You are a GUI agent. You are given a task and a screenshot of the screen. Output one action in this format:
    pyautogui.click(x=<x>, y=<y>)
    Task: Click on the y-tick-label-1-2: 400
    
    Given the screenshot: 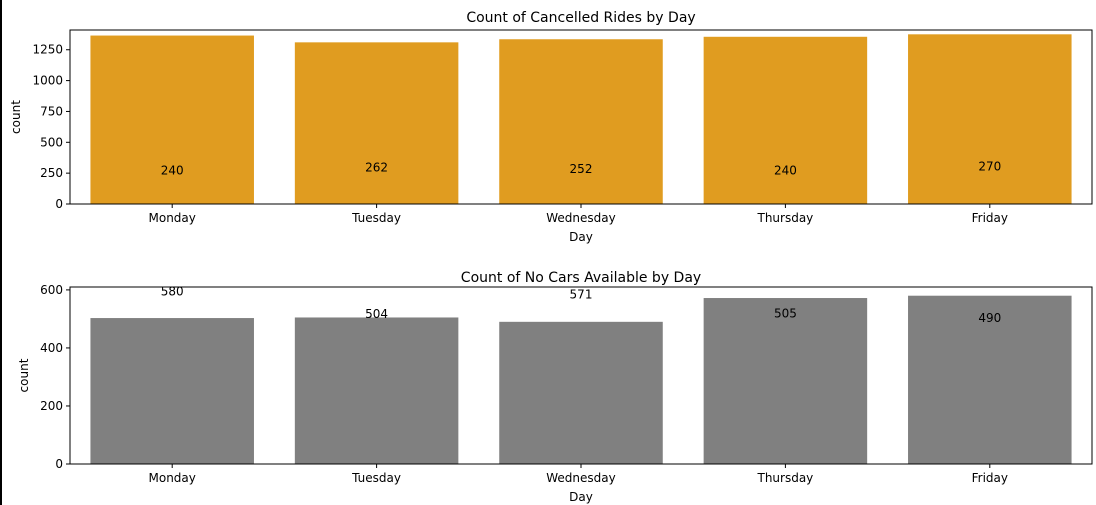 What is the action you would take?
    pyautogui.click(x=51, y=348)
    